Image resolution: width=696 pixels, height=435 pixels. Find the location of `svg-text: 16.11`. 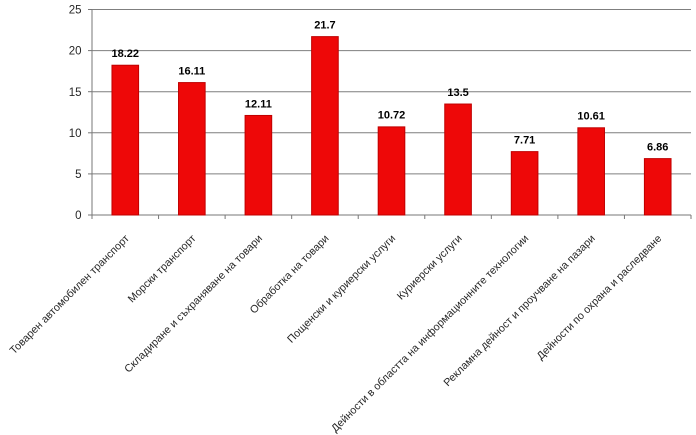

svg-text: 16.11 is located at coordinates (191, 71).